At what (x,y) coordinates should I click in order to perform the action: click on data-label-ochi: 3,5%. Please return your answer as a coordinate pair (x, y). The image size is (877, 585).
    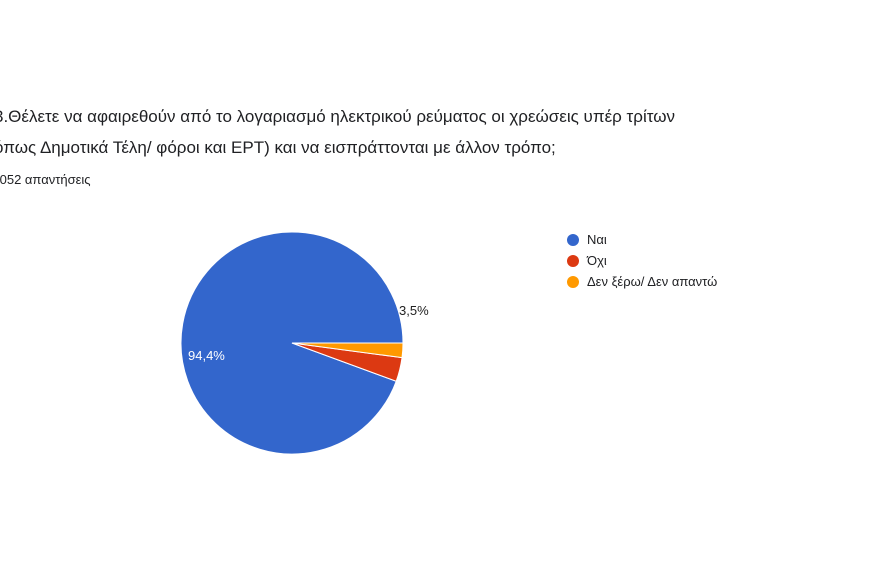
    Looking at the image, I should click on (414, 310).